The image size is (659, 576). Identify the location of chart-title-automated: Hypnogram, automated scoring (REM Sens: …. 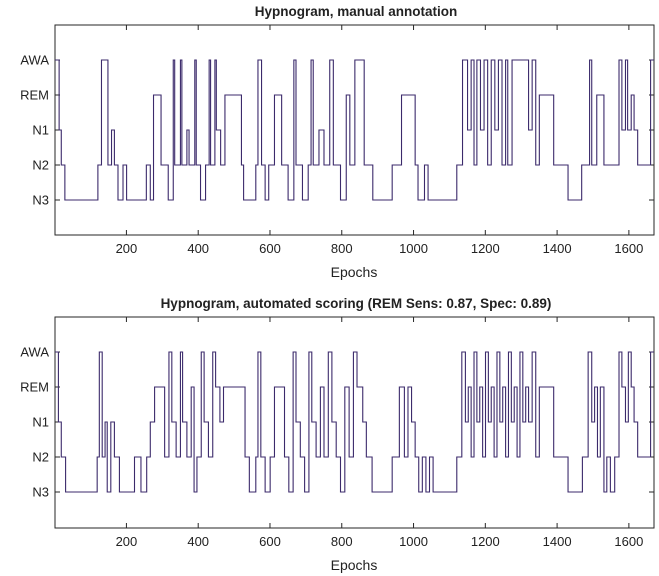
(356, 303).